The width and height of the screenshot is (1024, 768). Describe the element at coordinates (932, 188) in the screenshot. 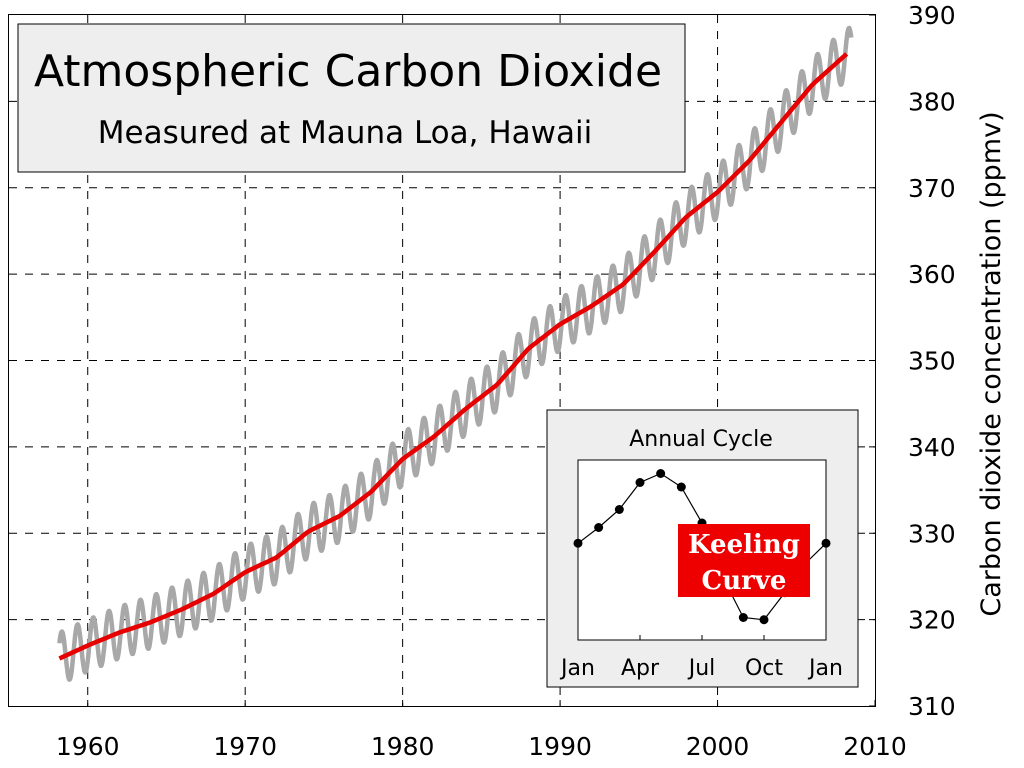

I see `y-tick-label: 370` at that location.